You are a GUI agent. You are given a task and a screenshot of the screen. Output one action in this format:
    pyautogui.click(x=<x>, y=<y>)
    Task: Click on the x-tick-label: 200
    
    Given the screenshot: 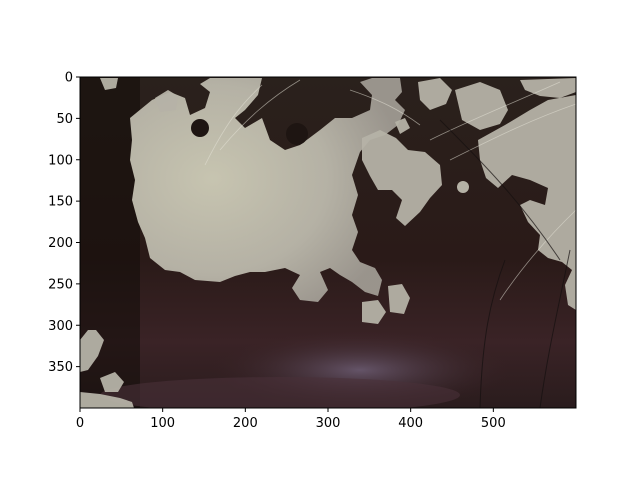 What is the action you would take?
    pyautogui.click(x=245, y=423)
    